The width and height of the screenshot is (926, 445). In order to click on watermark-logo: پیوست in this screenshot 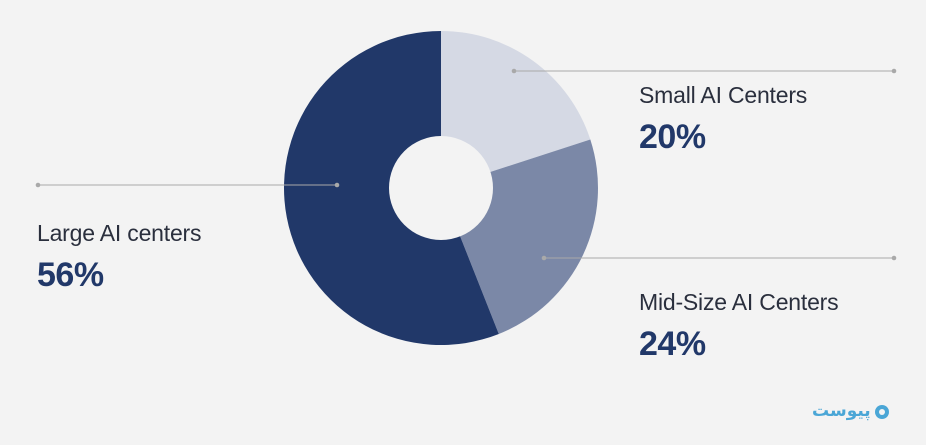, I will do `click(850, 411)`.